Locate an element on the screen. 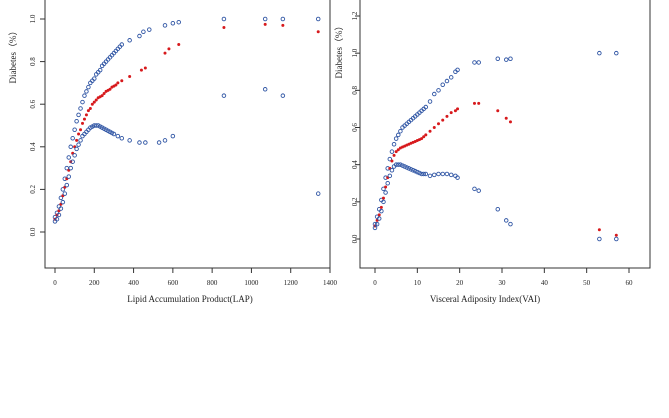  series-fit is located at coordinates (495, 169).